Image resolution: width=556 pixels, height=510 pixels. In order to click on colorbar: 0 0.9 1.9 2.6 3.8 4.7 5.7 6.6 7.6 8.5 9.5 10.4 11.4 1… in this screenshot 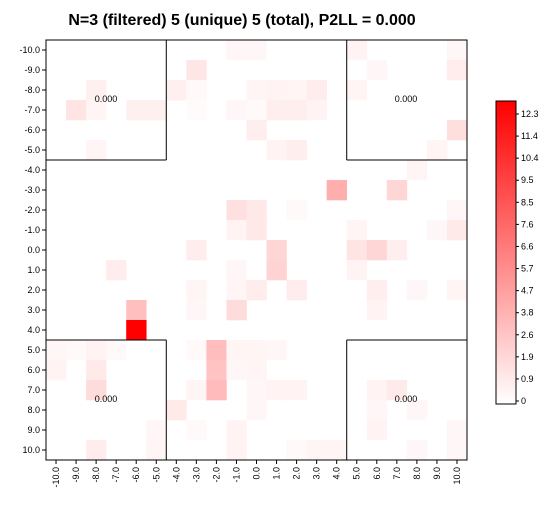, I will do `click(517, 253)`.